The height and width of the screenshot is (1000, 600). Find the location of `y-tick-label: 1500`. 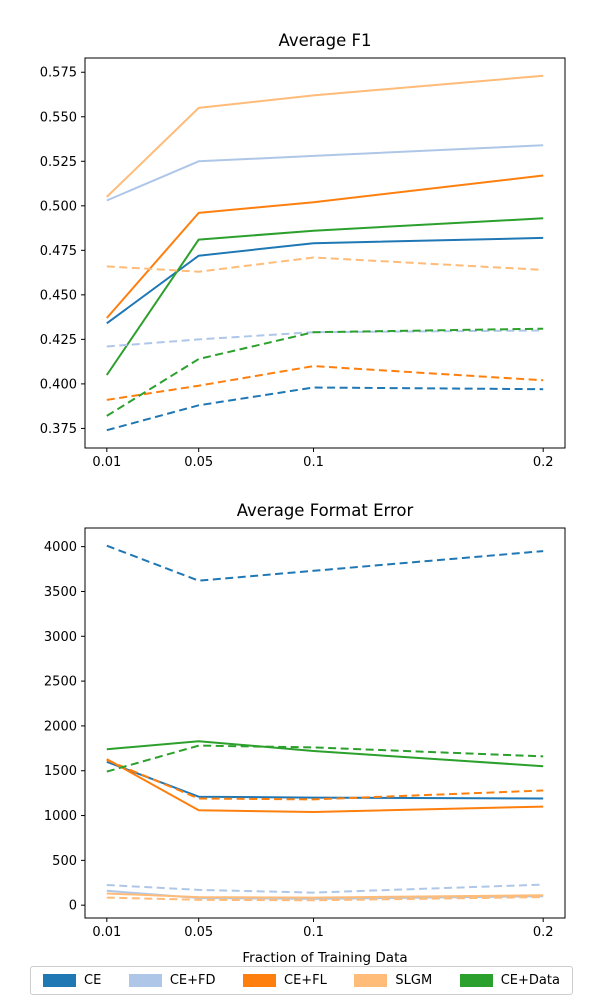

y-tick-label: 1500 is located at coordinates (60, 771).